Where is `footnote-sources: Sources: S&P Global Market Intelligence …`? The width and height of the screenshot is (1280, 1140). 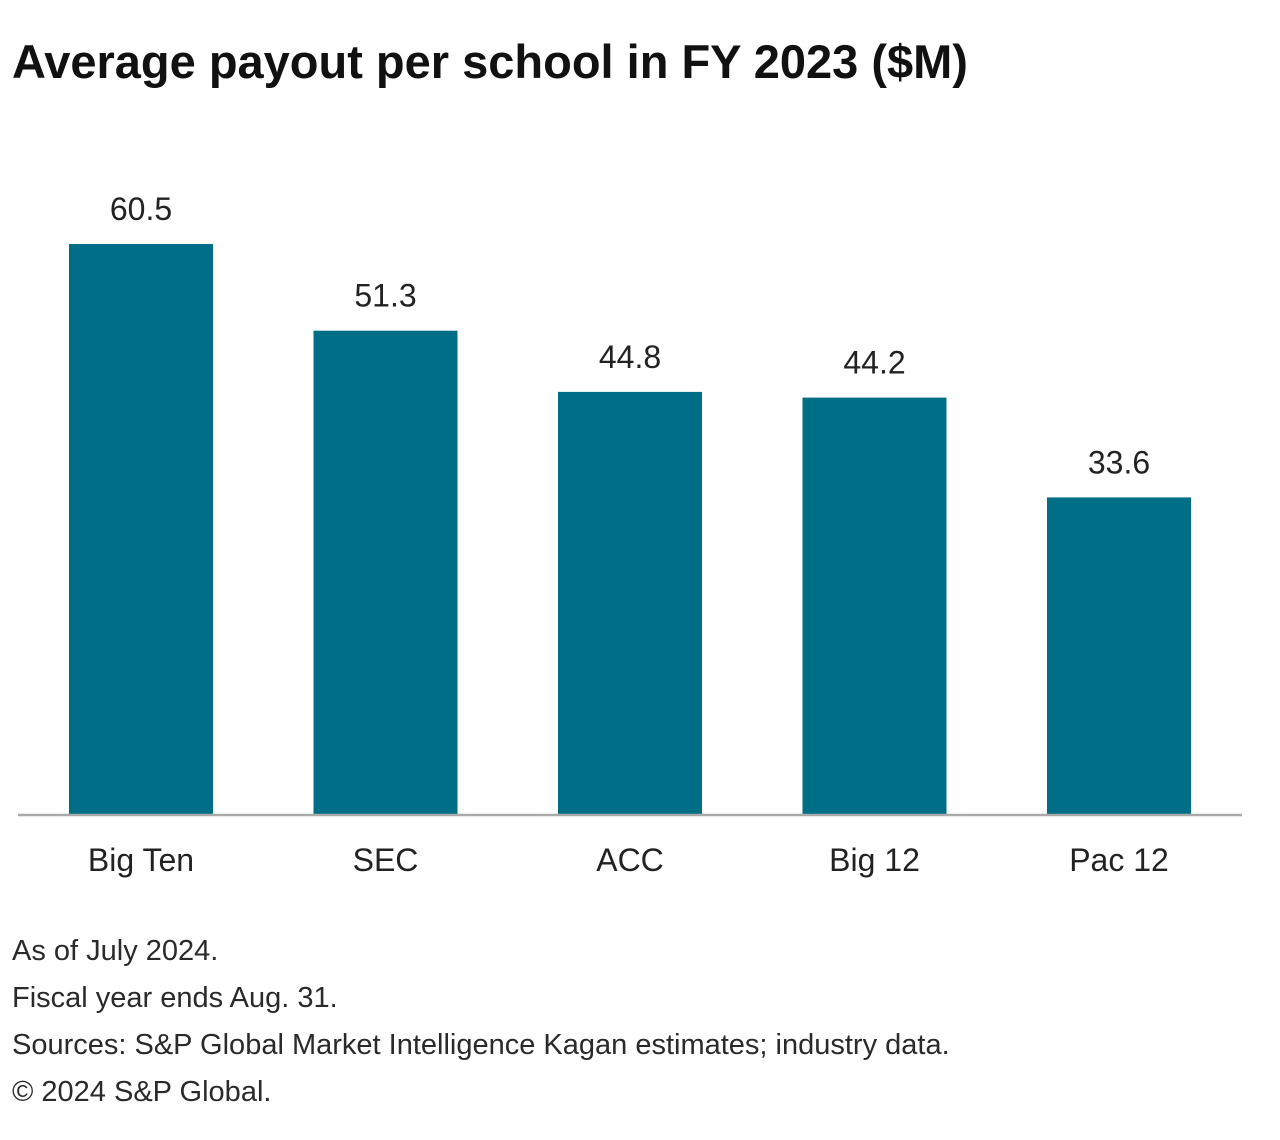
footnote-sources: Sources: S&P Global Market Intelligence … is located at coordinates (481, 1045).